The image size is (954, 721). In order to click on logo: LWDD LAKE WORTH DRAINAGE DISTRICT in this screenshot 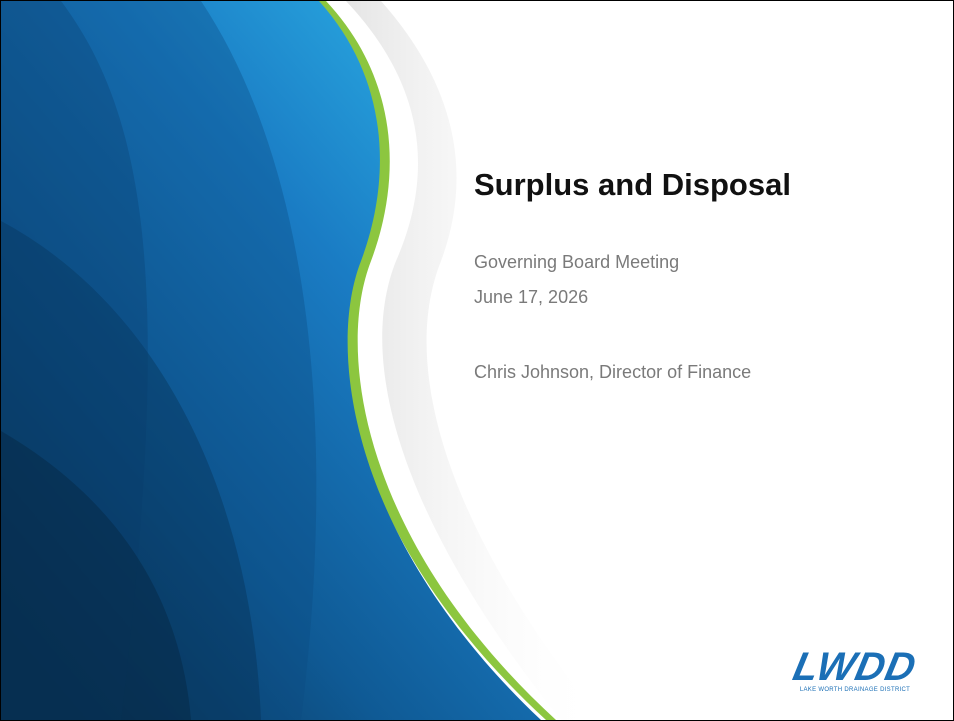, I will do `click(855, 669)`.